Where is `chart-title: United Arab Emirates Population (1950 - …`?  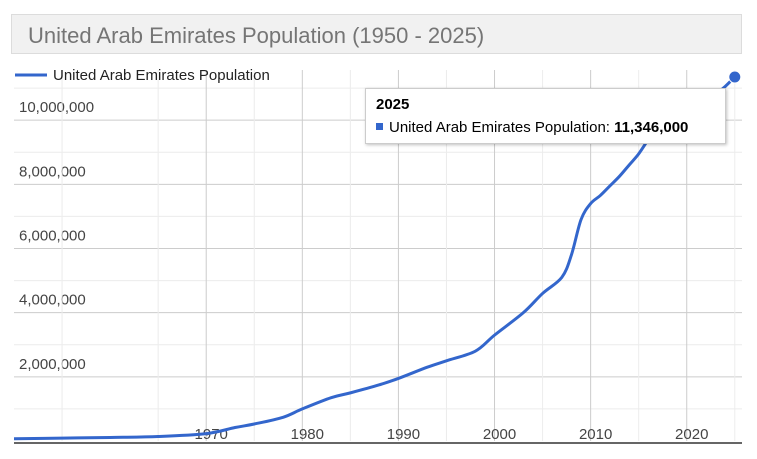
chart-title: United Arab Emirates Population (1950 - … is located at coordinates (256, 35).